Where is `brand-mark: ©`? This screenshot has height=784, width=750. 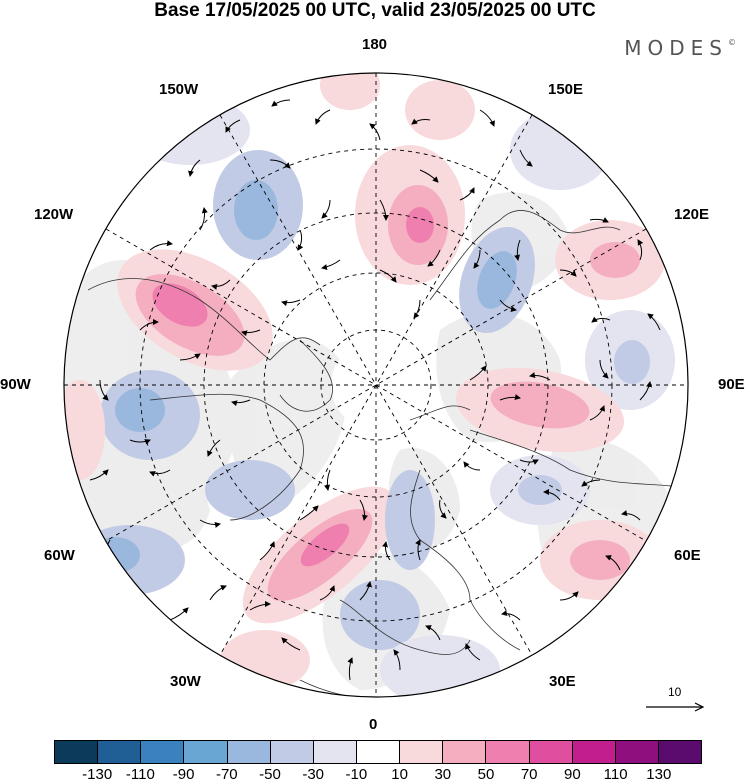 brand-mark: © is located at coordinates (732, 42).